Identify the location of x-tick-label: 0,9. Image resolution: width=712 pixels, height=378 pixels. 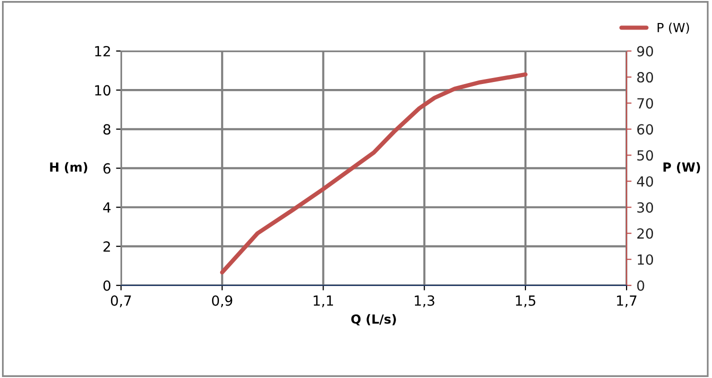
(222, 301).